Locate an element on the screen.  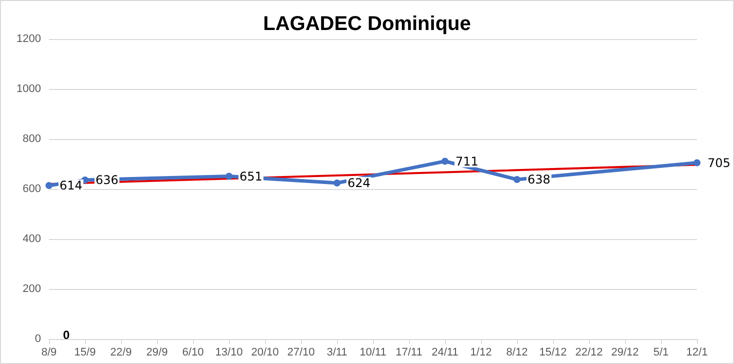
y-tick-label: 400 is located at coordinates (31, 239).